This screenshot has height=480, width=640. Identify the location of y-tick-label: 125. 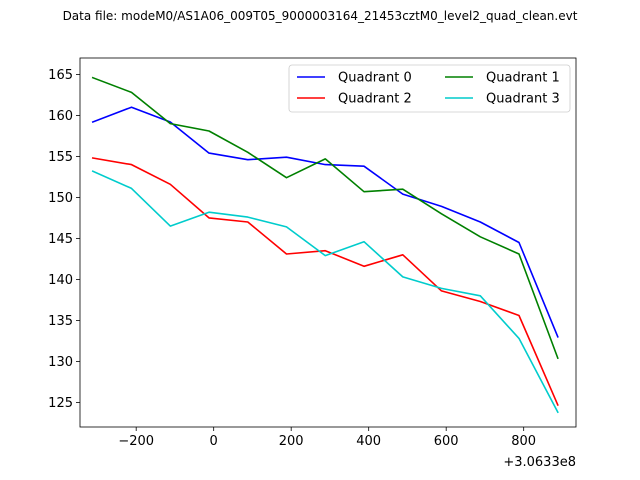
(60, 403).